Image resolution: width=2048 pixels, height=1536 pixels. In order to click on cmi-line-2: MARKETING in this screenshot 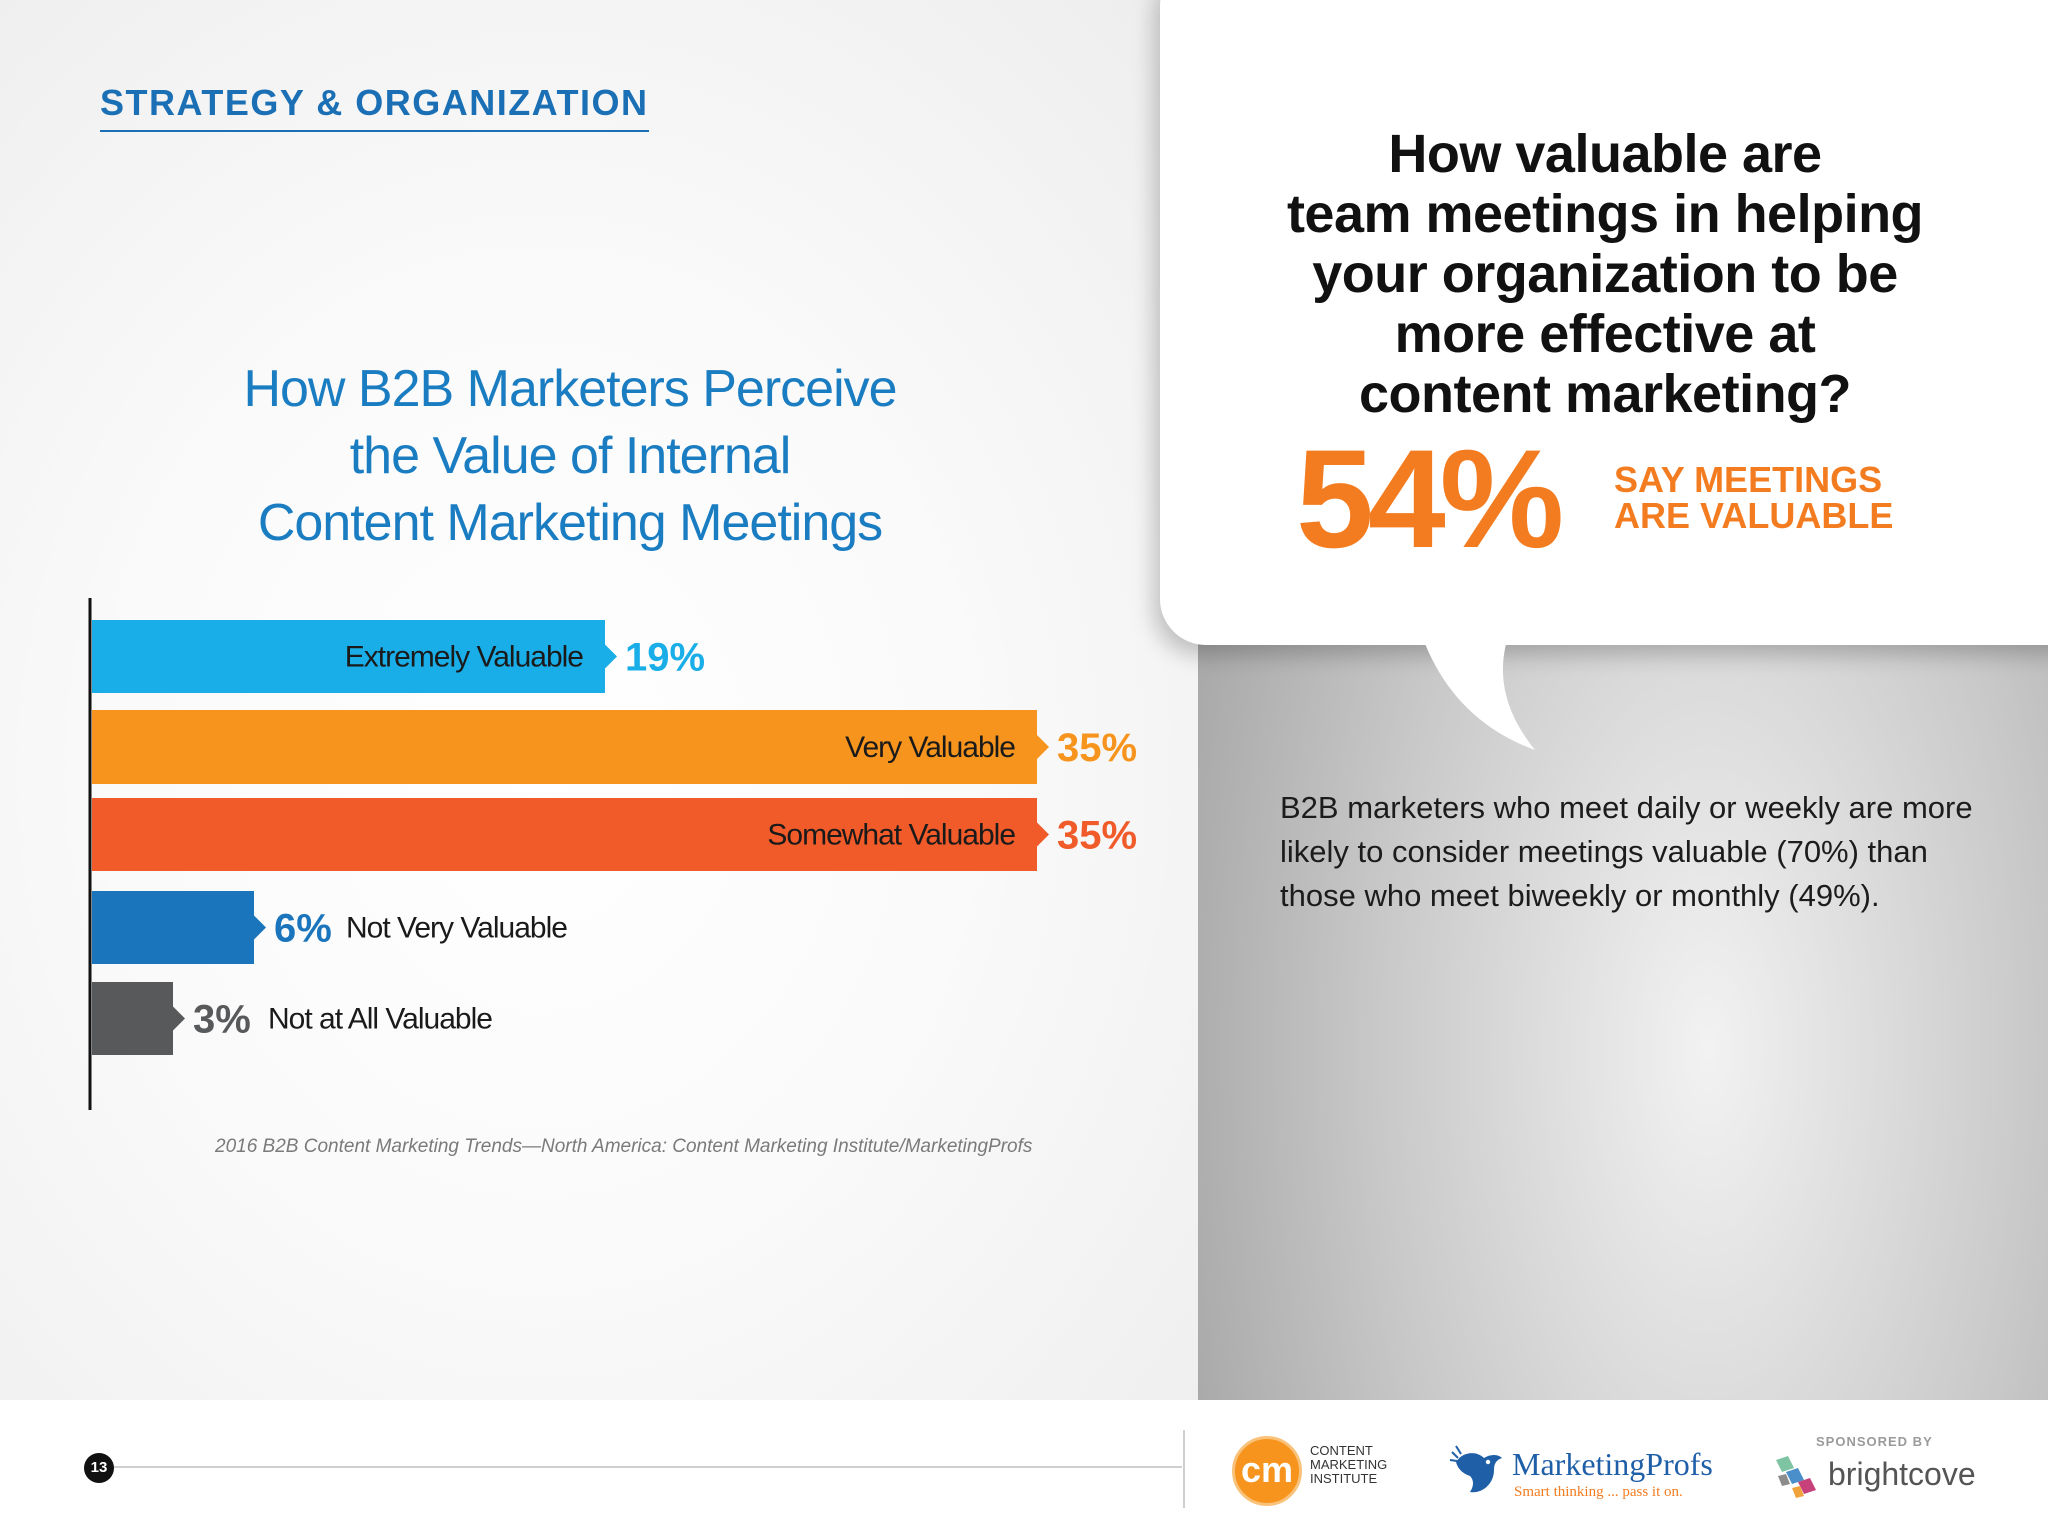, I will do `click(1349, 1464)`.